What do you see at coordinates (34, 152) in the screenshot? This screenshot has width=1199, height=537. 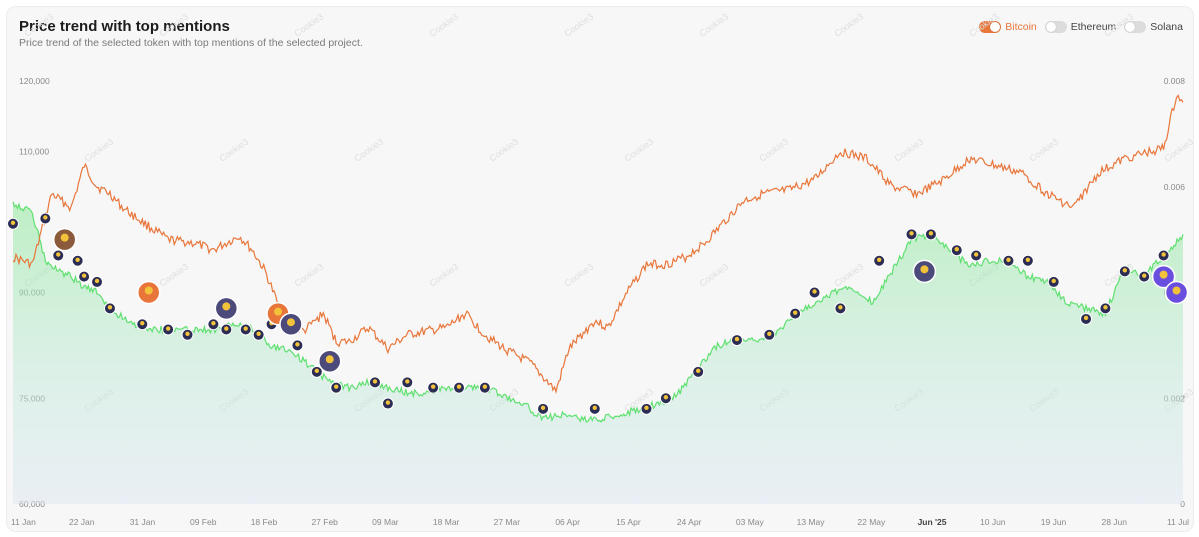 I see `y-left-tick-label: 110,000` at bounding box center [34, 152].